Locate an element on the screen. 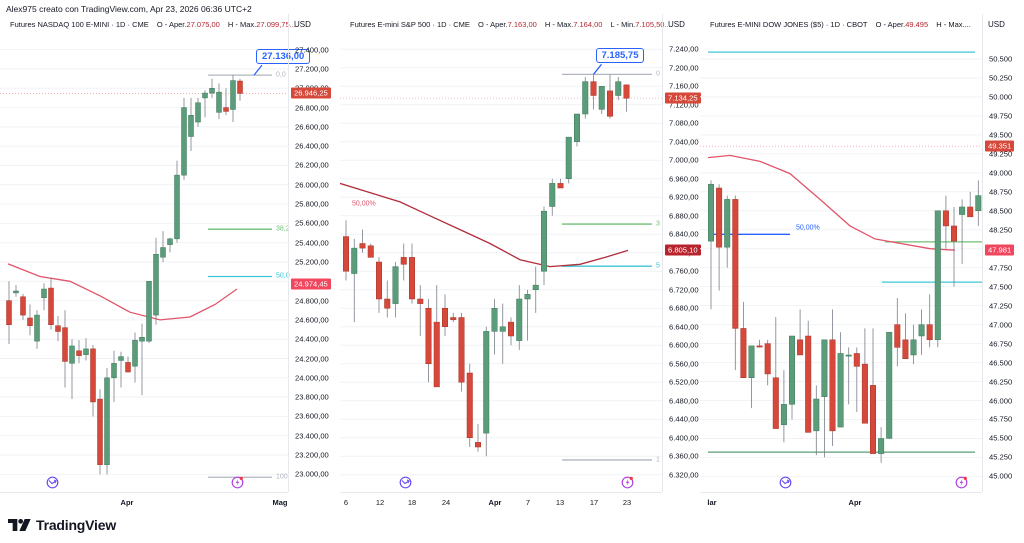  price-axis-label: 6.840,00 is located at coordinates (684, 234).